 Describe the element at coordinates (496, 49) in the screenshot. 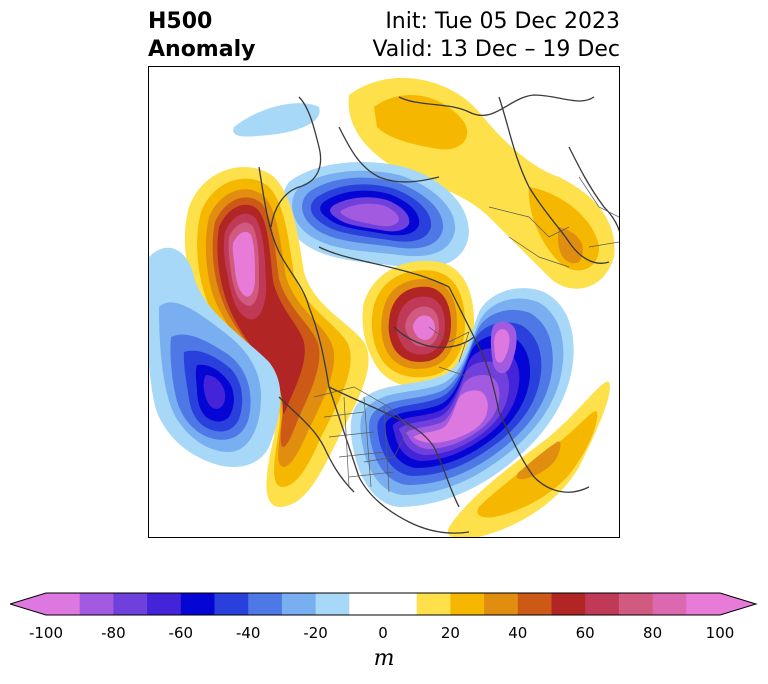

I see `title-valid-range: Valid: 13 Dec – 19 Dec` at that location.